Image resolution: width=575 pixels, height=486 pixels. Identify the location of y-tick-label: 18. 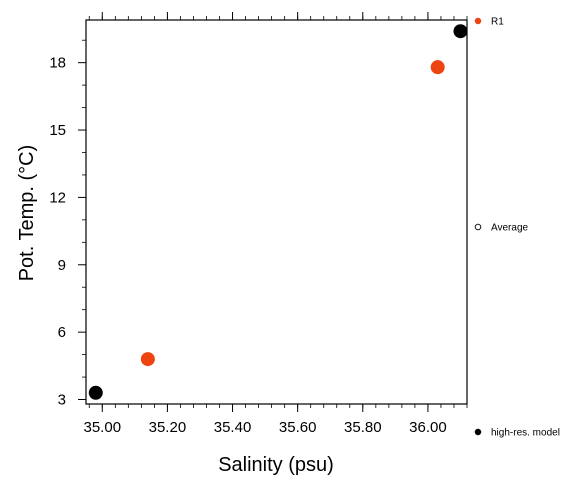
(57, 63).